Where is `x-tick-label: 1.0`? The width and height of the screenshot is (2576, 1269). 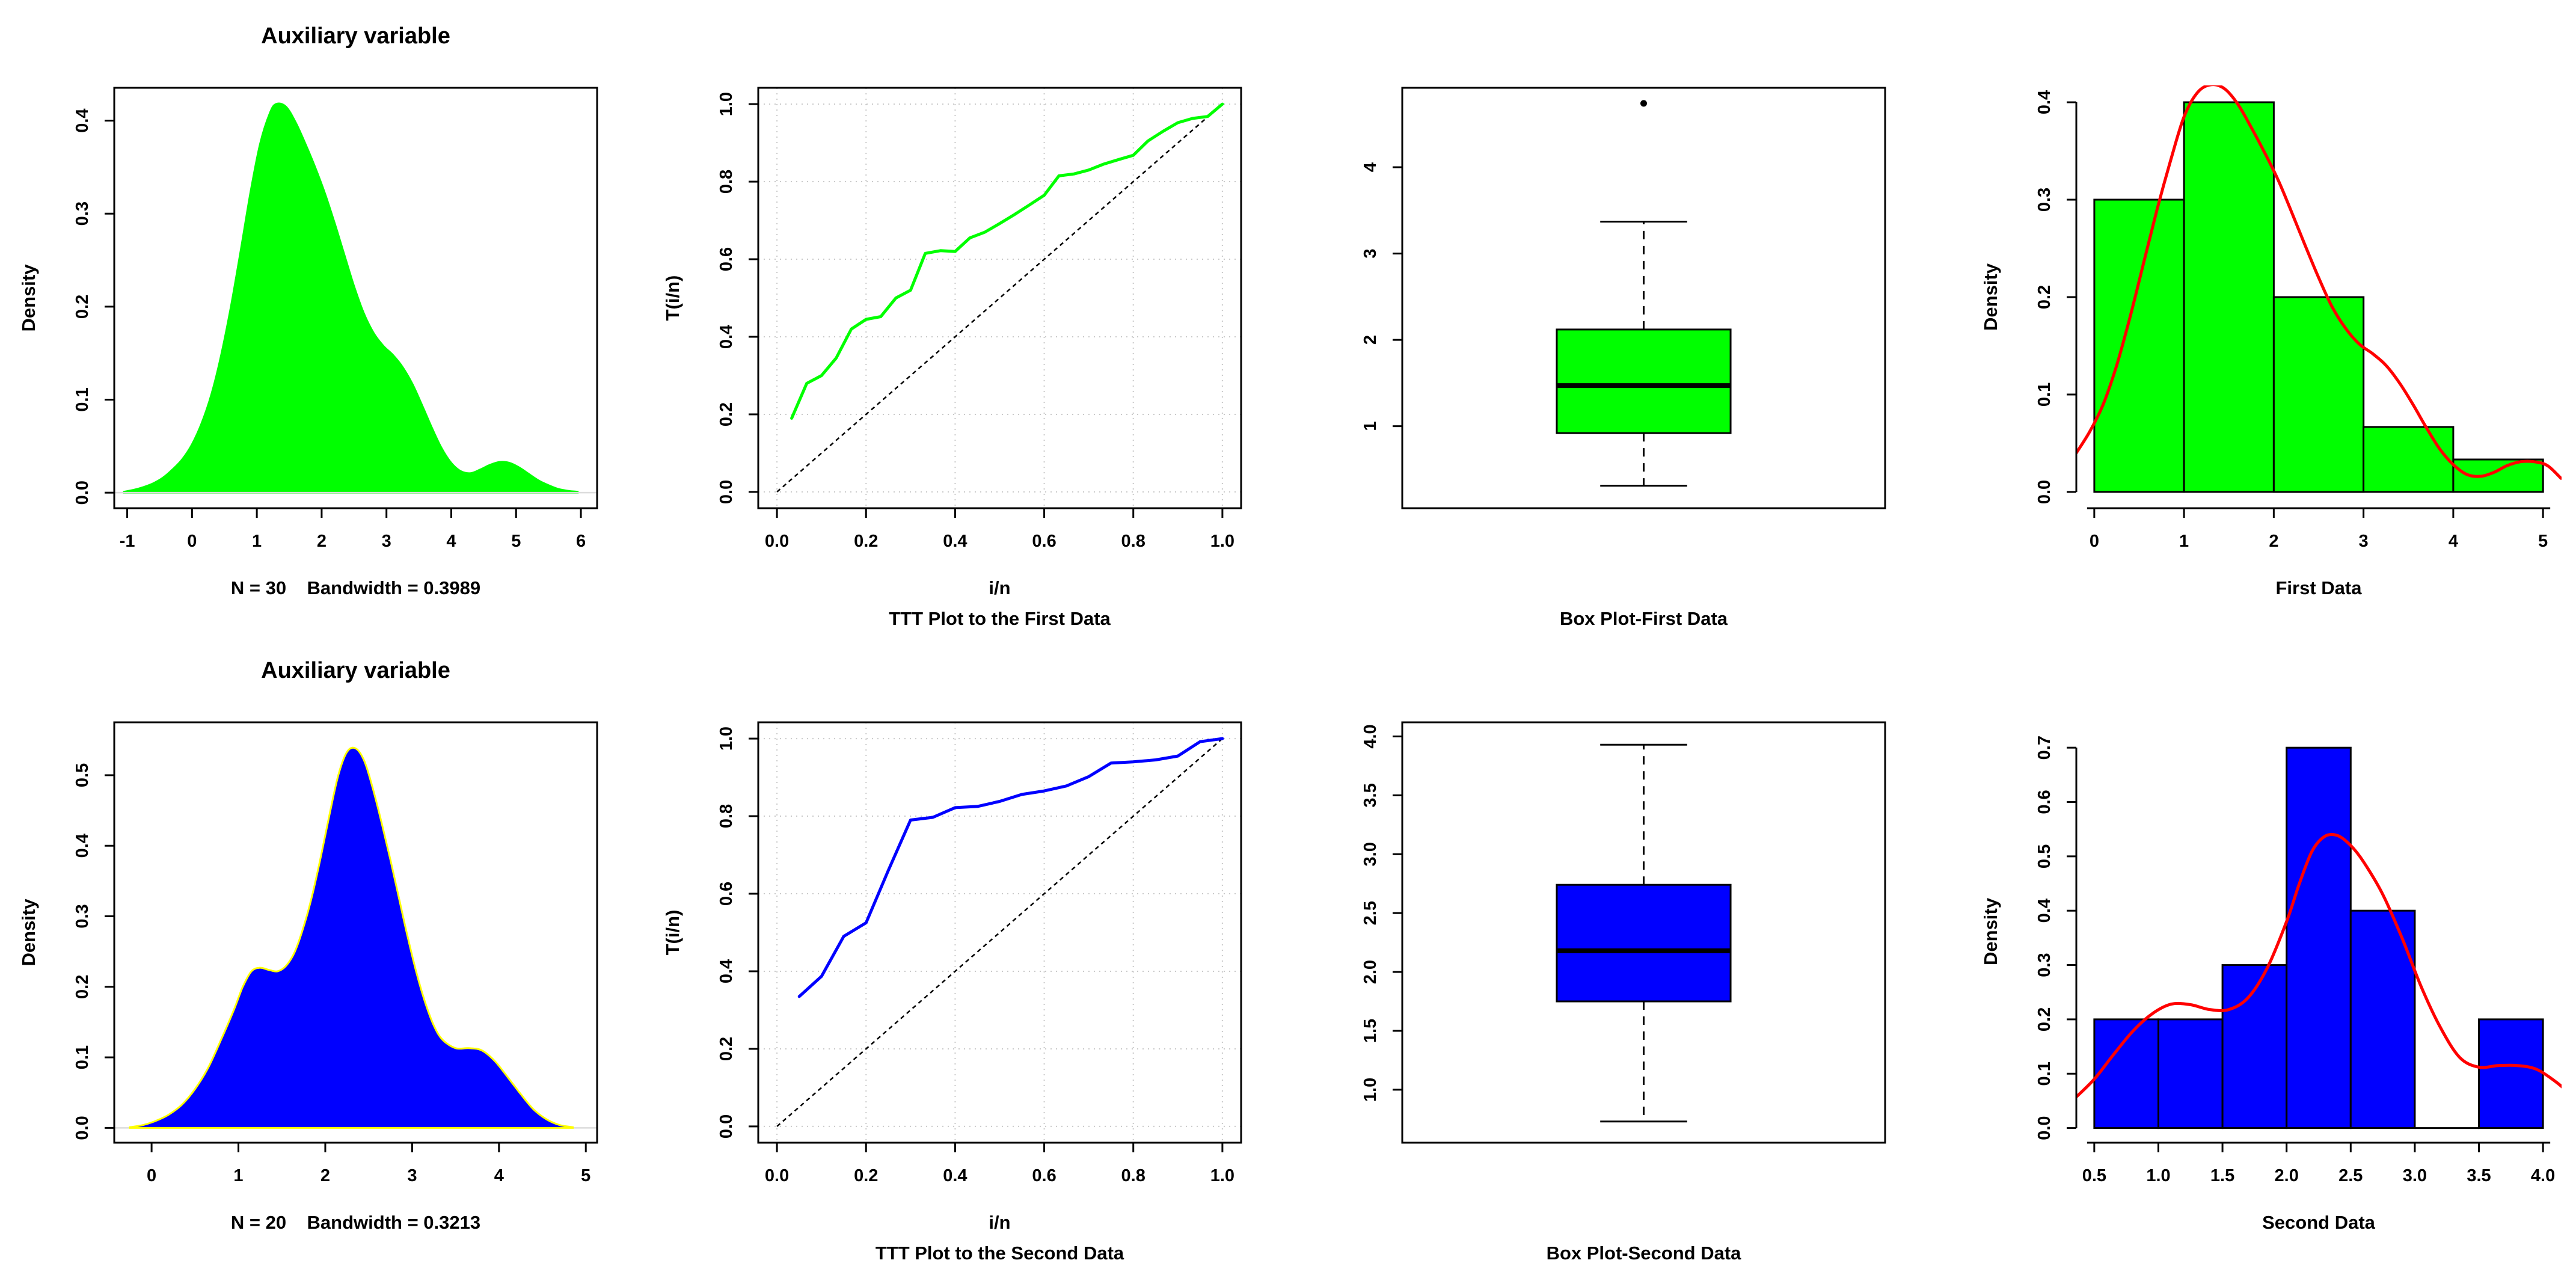 x-tick-label: 1.0 is located at coordinates (2158, 1175).